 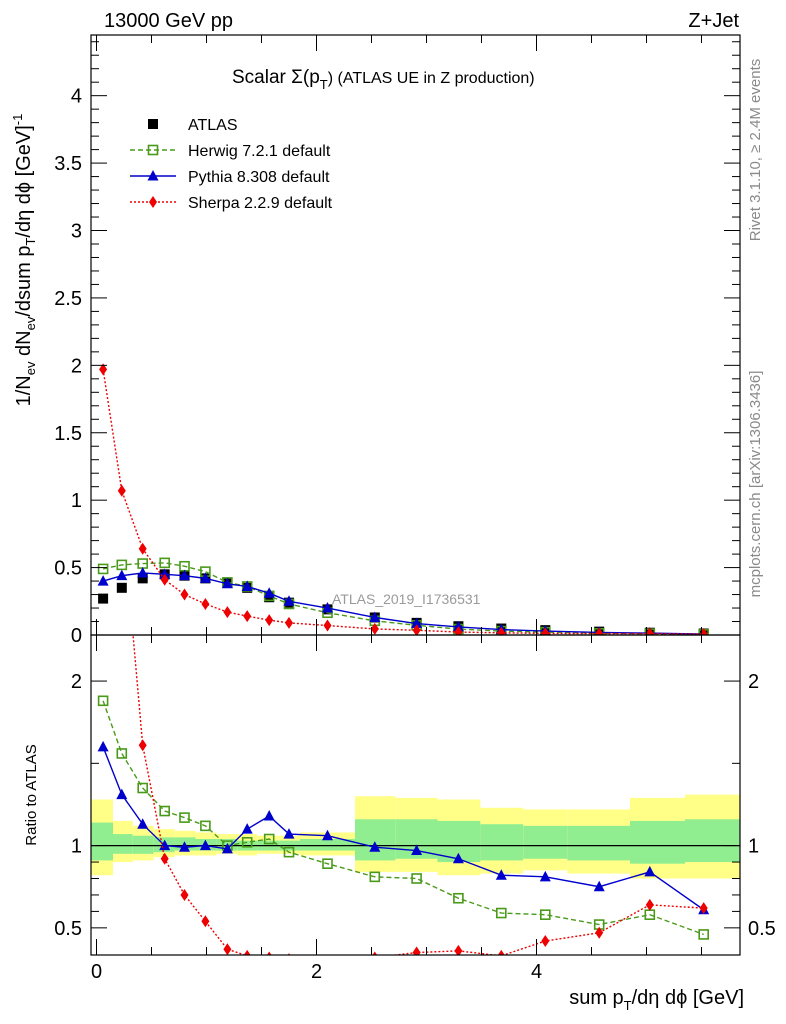 I want to click on ratio-y-tick-label-right: 0.5, so click(x=762, y=929).